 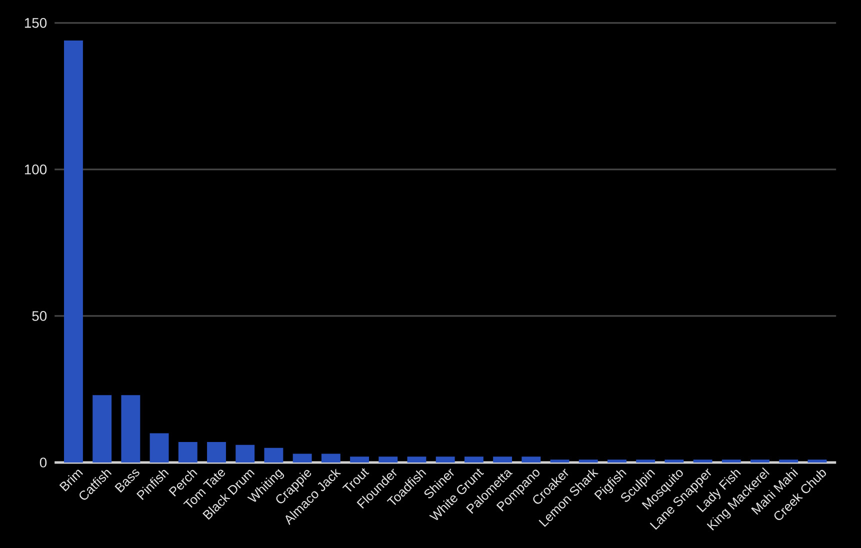 What do you see at coordinates (35, 169) in the screenshot?
I see `y-tick-label: 100` at bounding box center [35, 169].